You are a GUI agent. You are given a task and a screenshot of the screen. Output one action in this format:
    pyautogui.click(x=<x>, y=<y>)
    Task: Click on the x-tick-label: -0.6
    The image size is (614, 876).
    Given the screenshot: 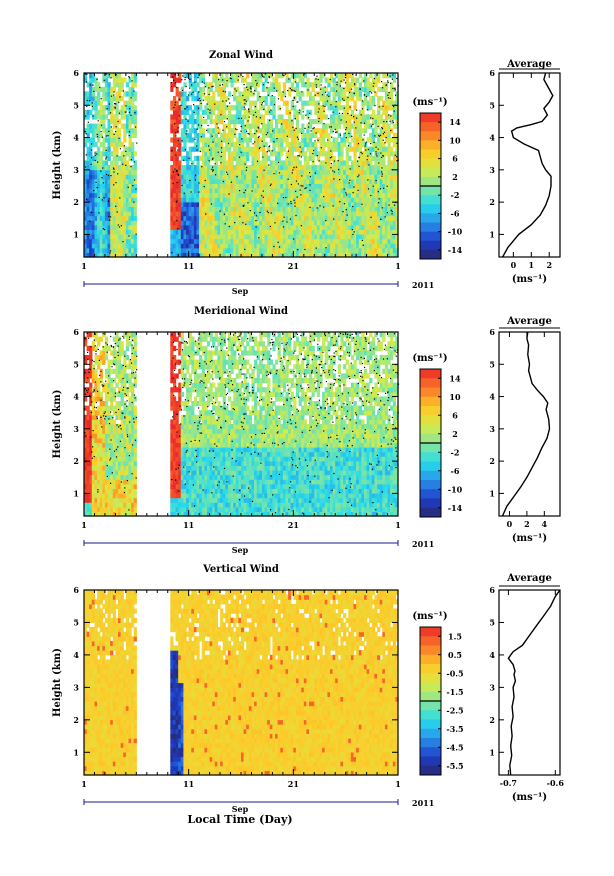 What is the action you would take?
    pyautogui.click(x=556, y=783)
    